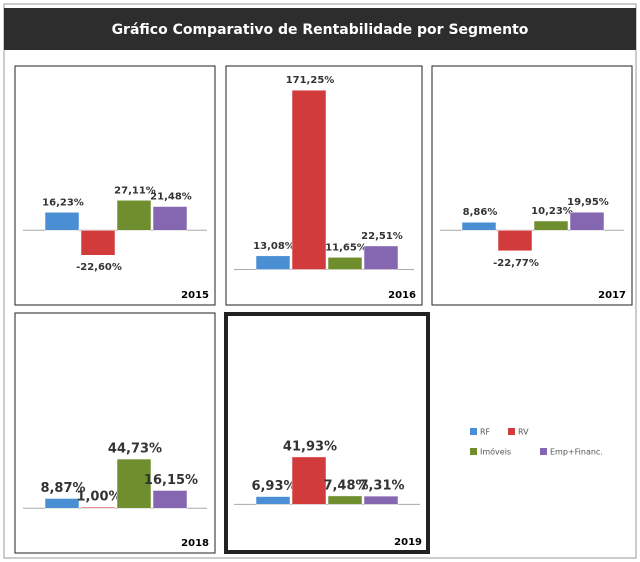 This screenshot has height=562, width=640. What do you see at coordinates (273, 486) in the screenshot?
I see `value-label: 6,93%` at bounding box center [273, 486].